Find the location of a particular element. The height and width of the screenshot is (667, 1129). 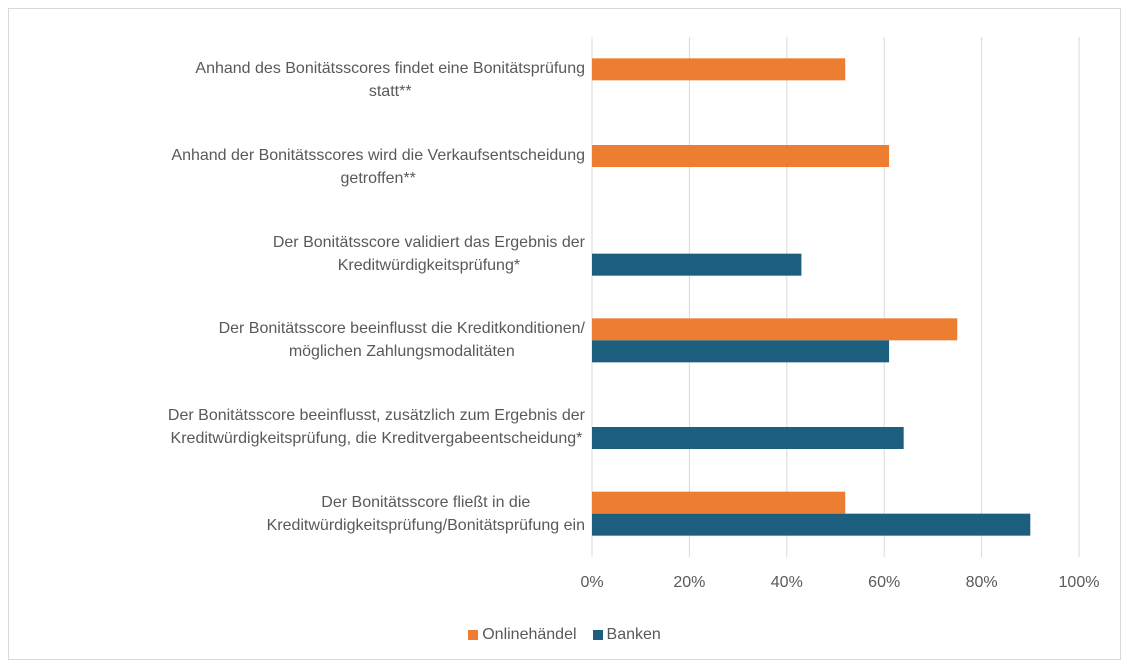

x-tick-label: 20% is located at coordinates (689, 582).